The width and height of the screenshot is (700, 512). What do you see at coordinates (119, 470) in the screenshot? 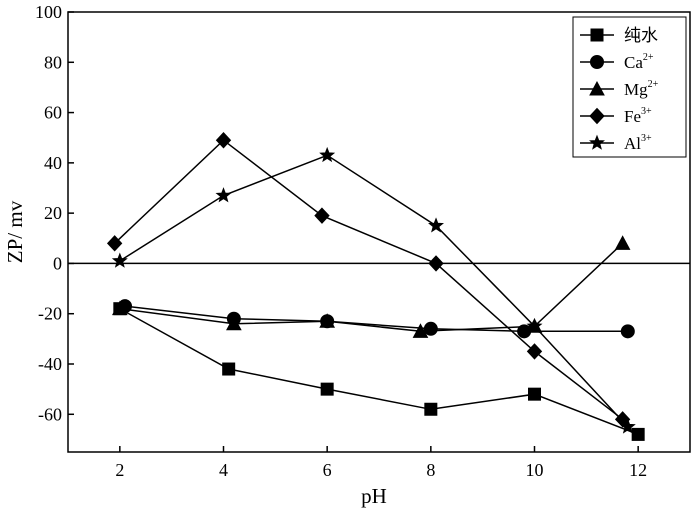
I see `x-tick-label: 2` at bounding box center [119, 470].